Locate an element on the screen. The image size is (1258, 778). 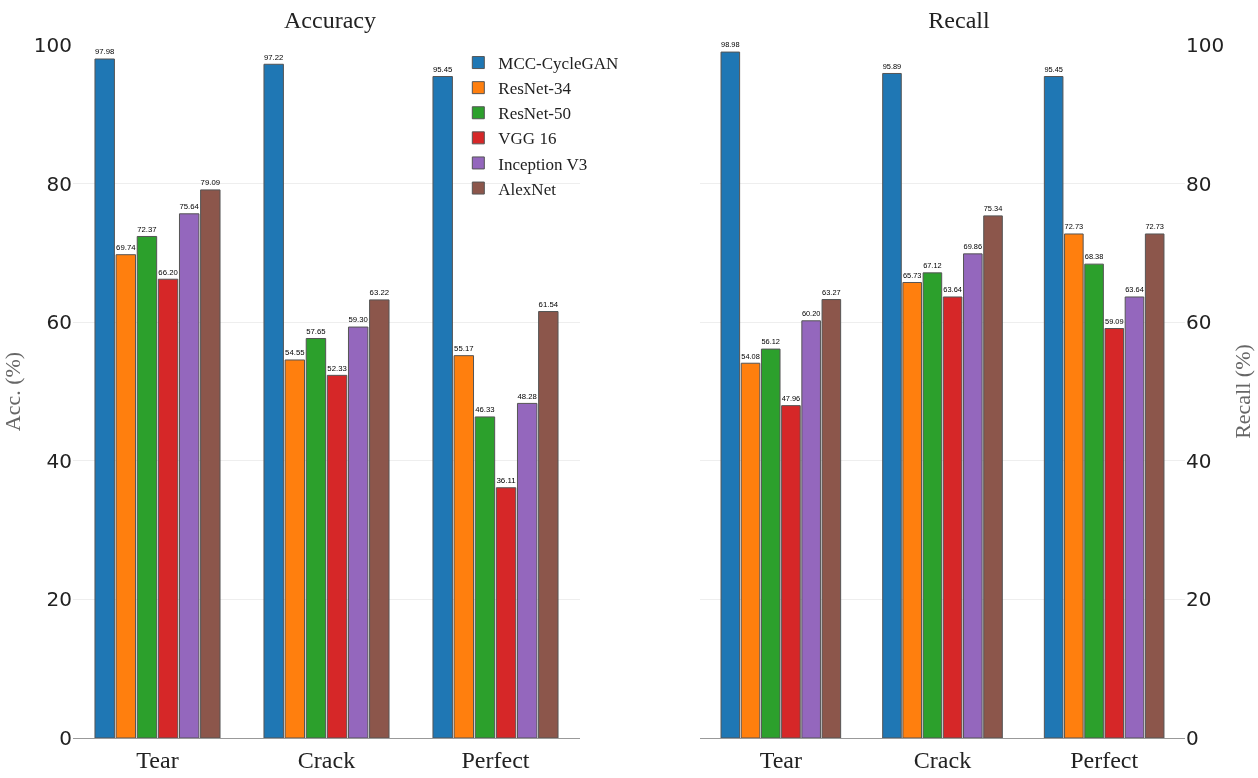
data-label: 59.09 is located at coordinates (1114, 321).